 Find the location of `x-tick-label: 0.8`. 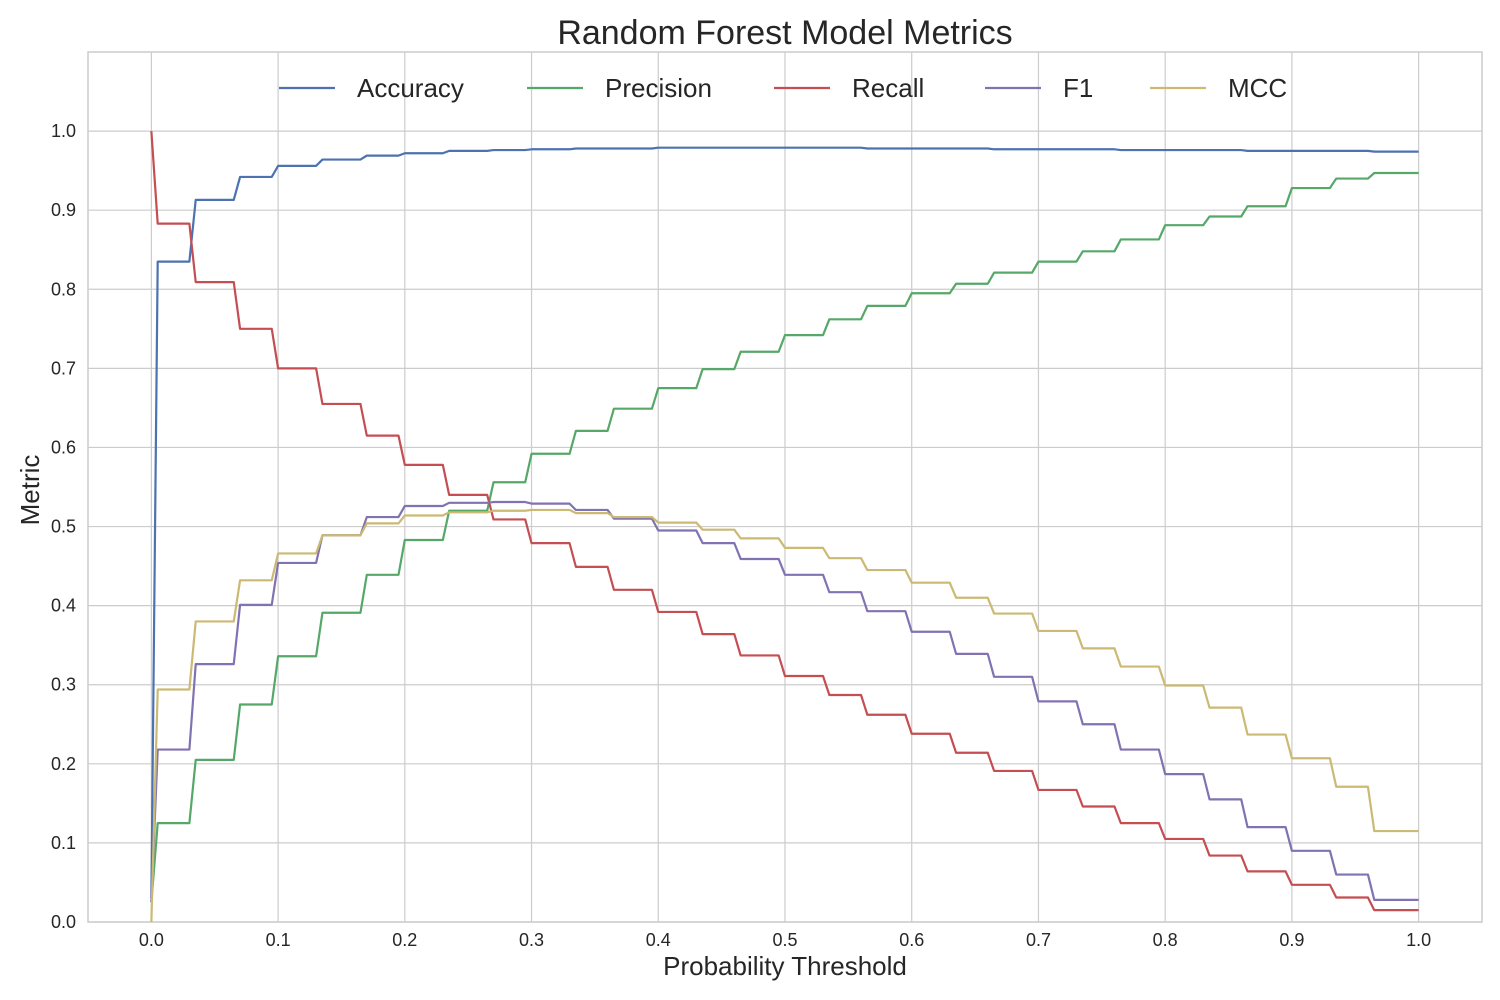

x-tick-label: 0.8 is located at coordinates (1165, 940).